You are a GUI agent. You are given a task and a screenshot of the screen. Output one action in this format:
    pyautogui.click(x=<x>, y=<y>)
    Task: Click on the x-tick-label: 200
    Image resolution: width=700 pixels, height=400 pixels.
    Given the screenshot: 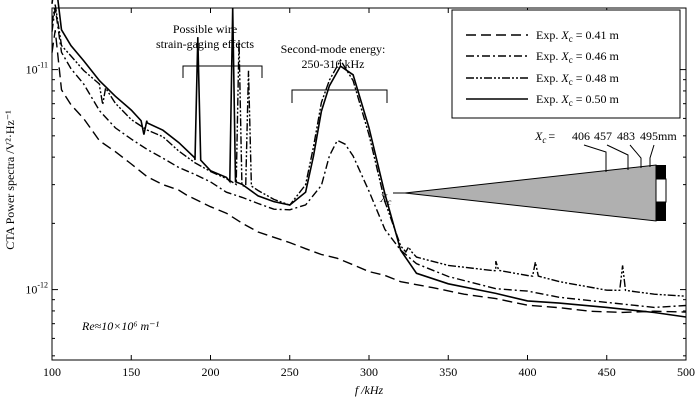 What is the action you would take?
    pyautogui.click(x=211, y=372)
    